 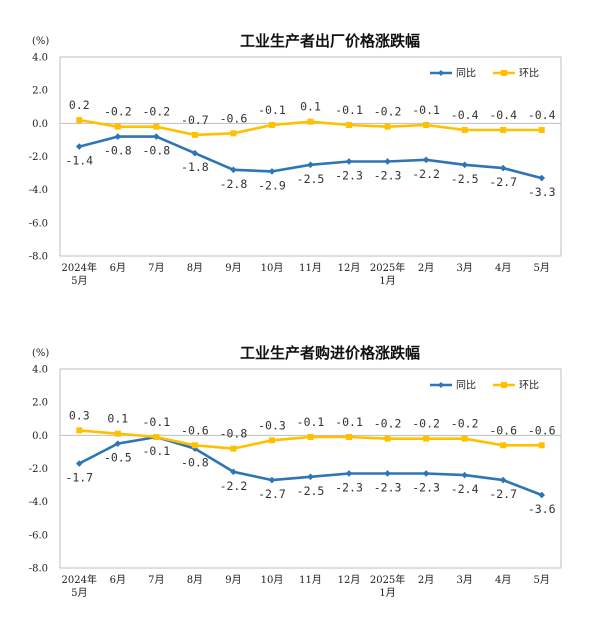 What do you see at coordinates (272, 425) in the screenshot?
I see `data-label-mom: -0.3` at bounding box center [272, 425].